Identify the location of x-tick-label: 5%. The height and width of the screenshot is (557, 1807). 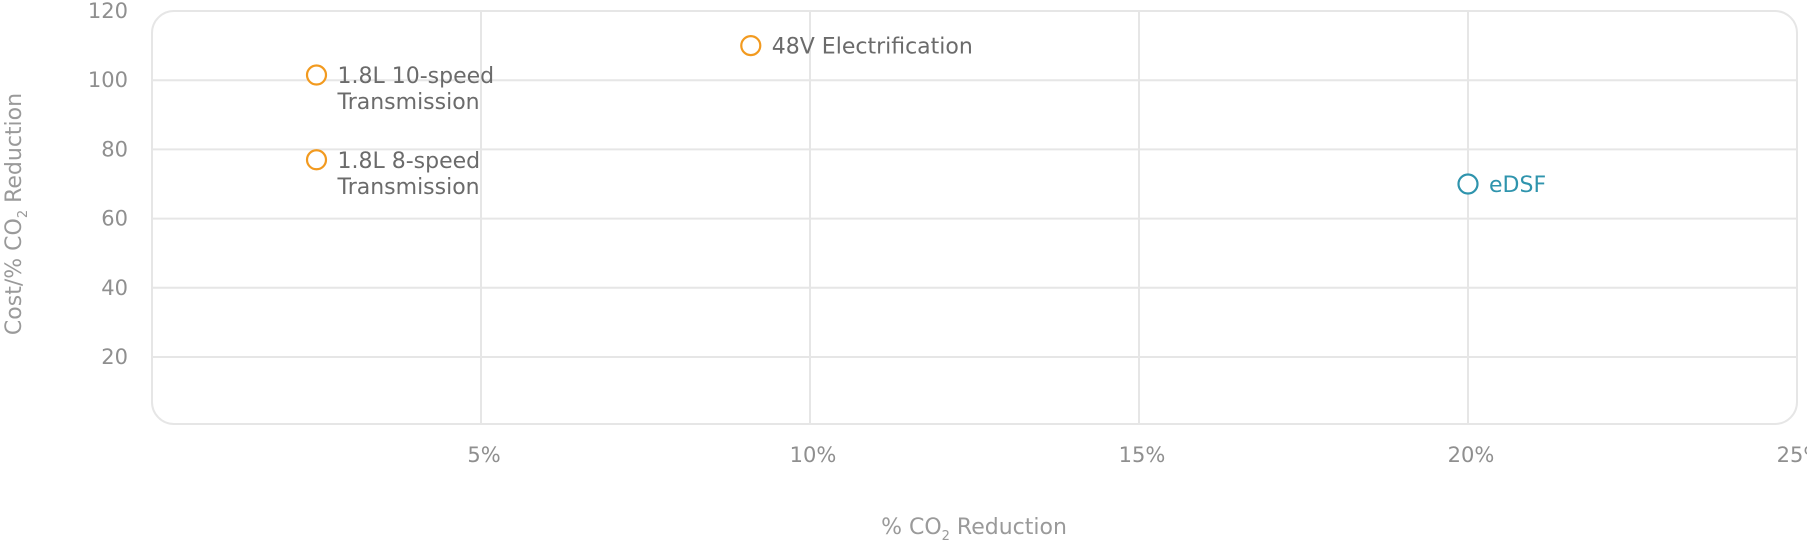
(483, 455).